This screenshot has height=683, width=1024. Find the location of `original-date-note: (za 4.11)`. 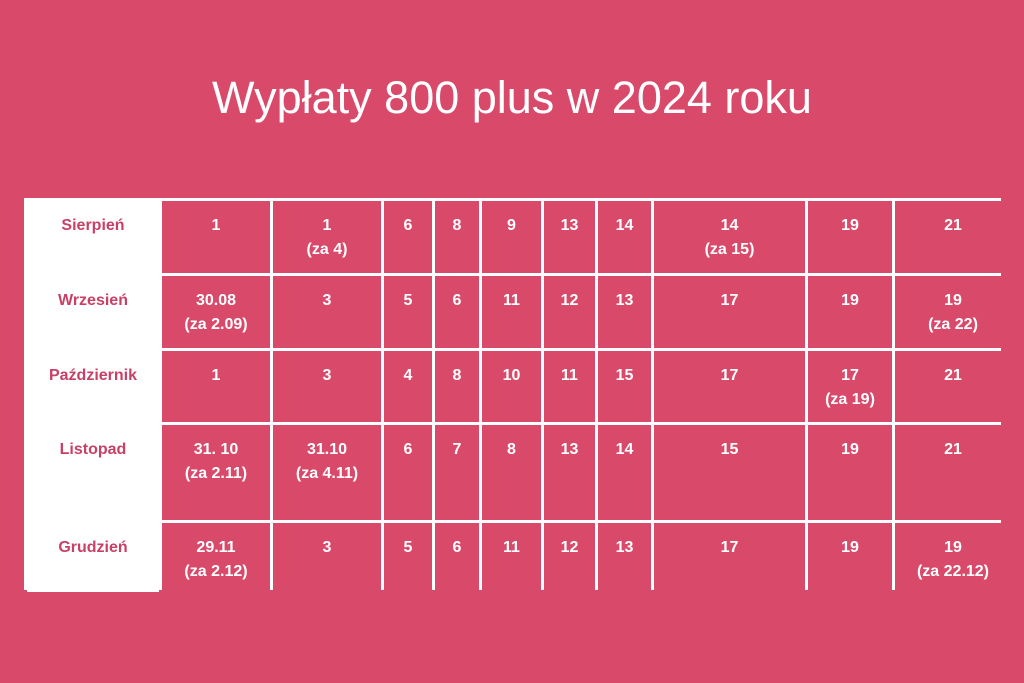

original-date-note: (za 4.11) is located at coordinates (327, 473).